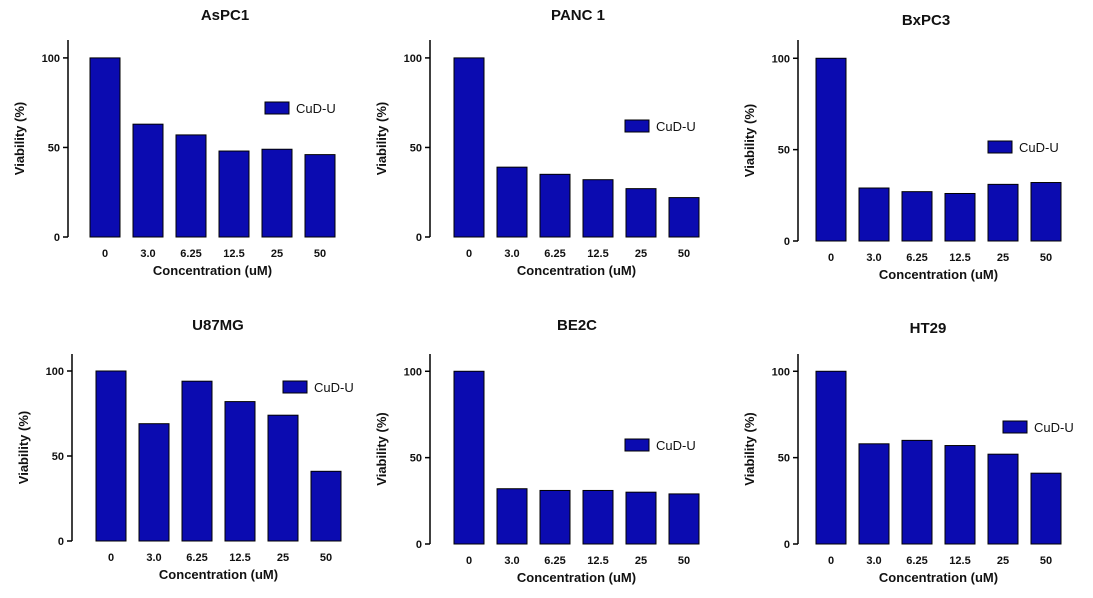 The image size is (1093, 598). What do you see at coordinates (225, 15) in the screenshot?
I see `chart-title: AsPC1` at bounding box center [225, 15].